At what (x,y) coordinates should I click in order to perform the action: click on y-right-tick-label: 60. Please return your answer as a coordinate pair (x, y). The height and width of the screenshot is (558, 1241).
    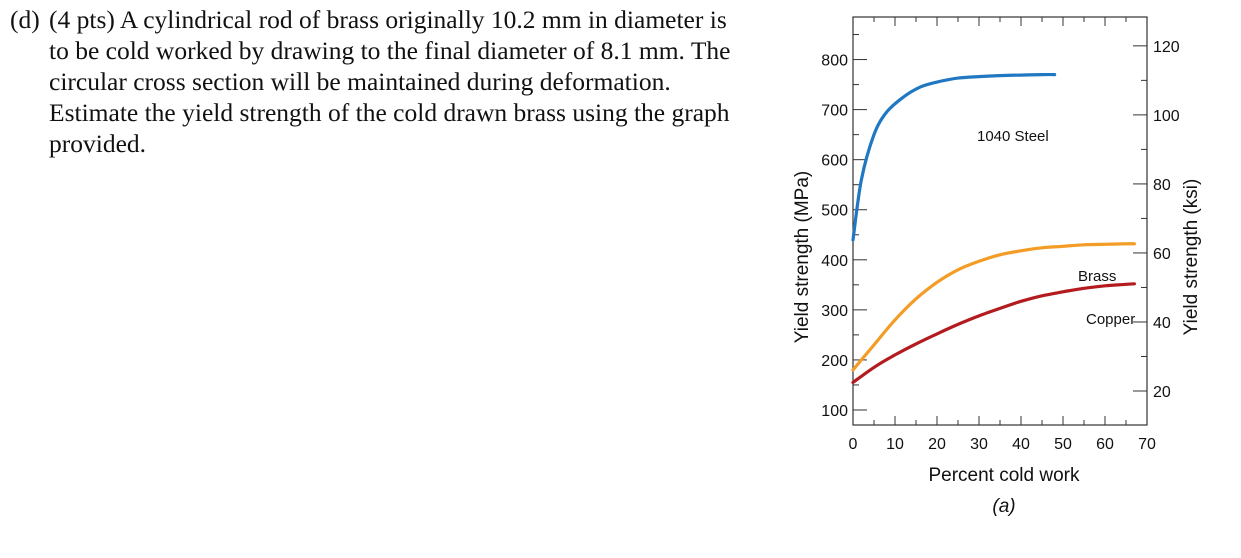
    Looking at the image, I should click on (1162, 254).